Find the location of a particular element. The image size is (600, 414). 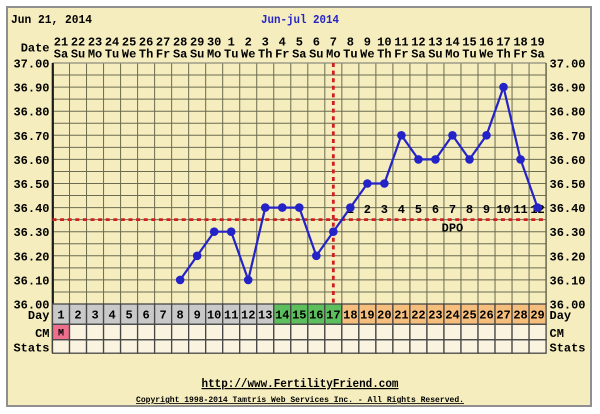

svg-text: 36.00 is located at coordinates (31, 306).